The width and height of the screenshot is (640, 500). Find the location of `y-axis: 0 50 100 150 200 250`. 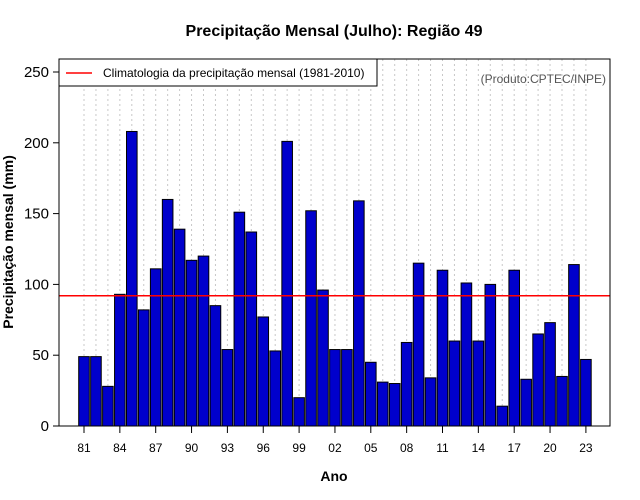

y-axis: 0 50 100 150 200 250 is located at coordinates (41, 249).